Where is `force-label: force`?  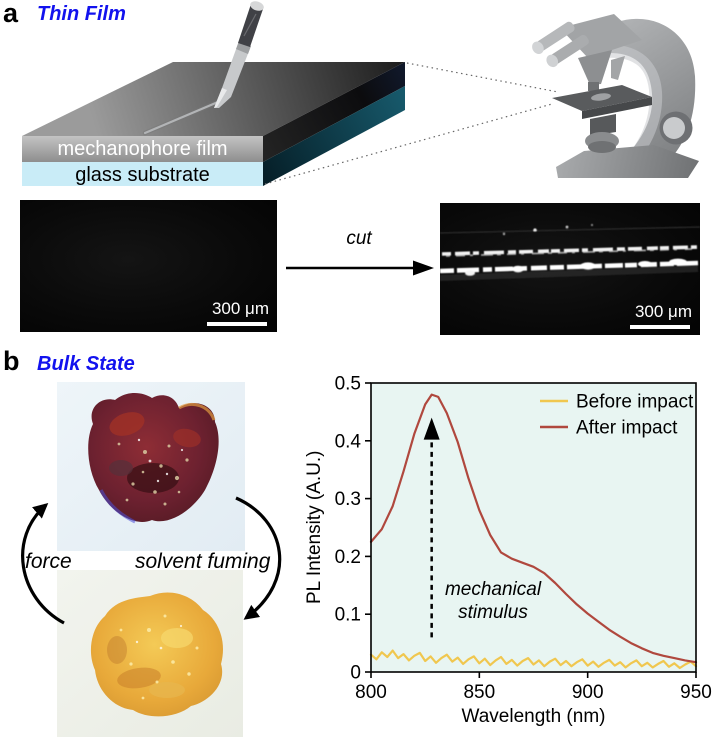 force-label: force is located at coordinates (48, 561).